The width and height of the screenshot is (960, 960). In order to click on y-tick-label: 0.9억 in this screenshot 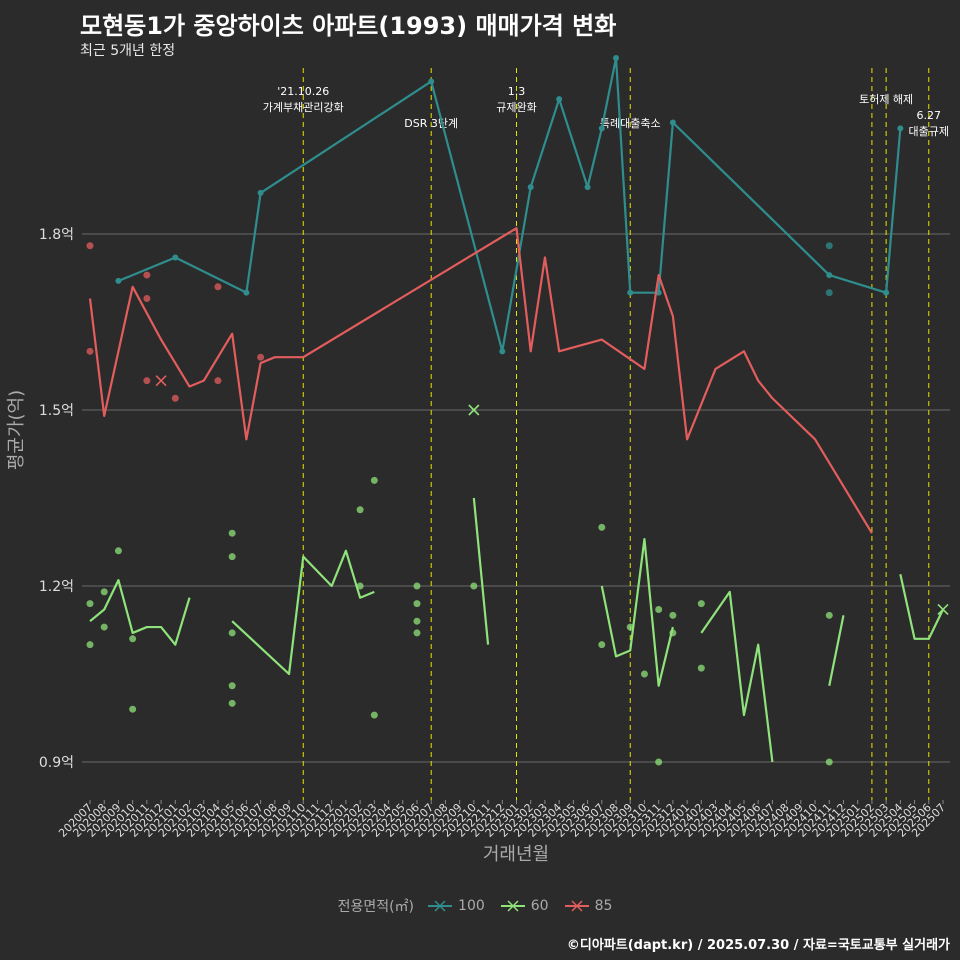, I will do `click(56, 763)`.